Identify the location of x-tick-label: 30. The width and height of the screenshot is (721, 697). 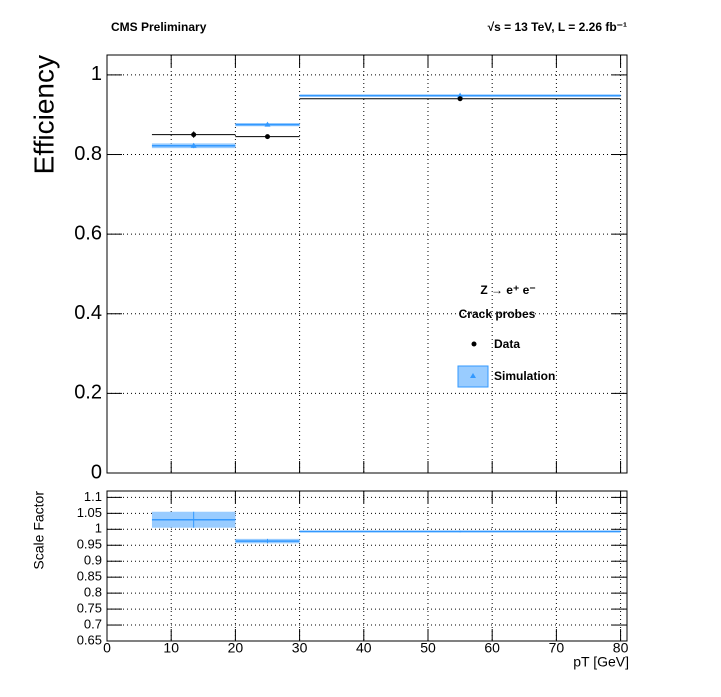
(300, 648).